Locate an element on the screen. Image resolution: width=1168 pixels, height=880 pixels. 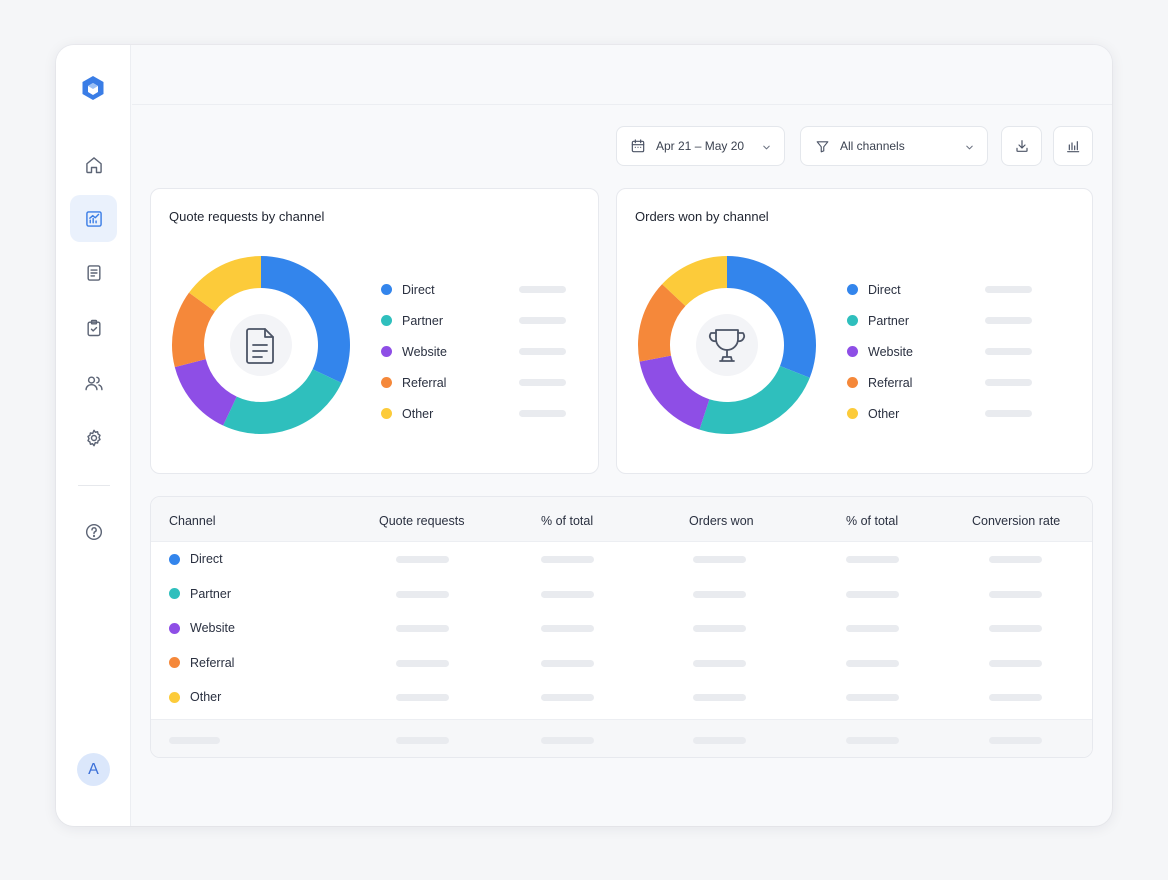
orders-legend-item-referral: Referral is located at coordinates (939, 382).